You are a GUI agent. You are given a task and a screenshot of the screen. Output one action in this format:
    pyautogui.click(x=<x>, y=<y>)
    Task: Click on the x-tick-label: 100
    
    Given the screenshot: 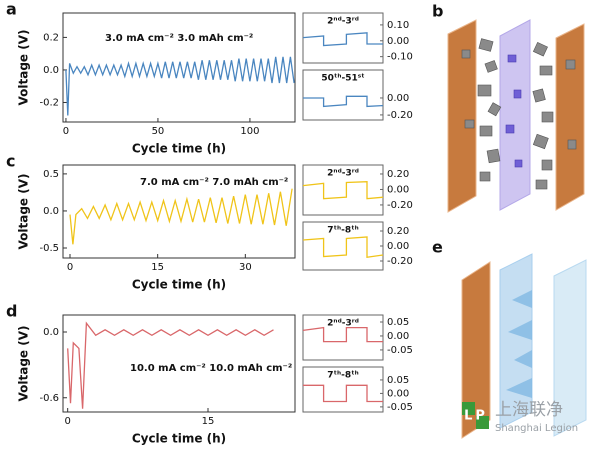 What is the action you would take?
    pyautogui.click(x=249, y=131)
    